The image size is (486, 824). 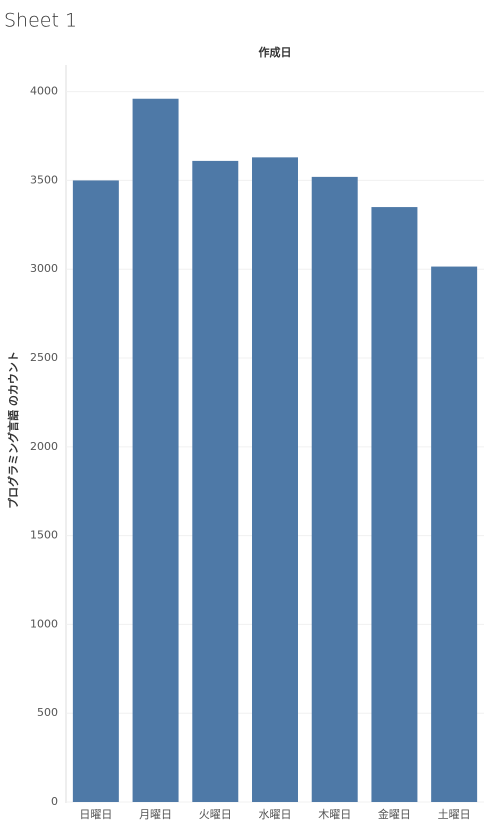 I want to click on x-tick-label: 日曜日, so click(x=95, y=814).